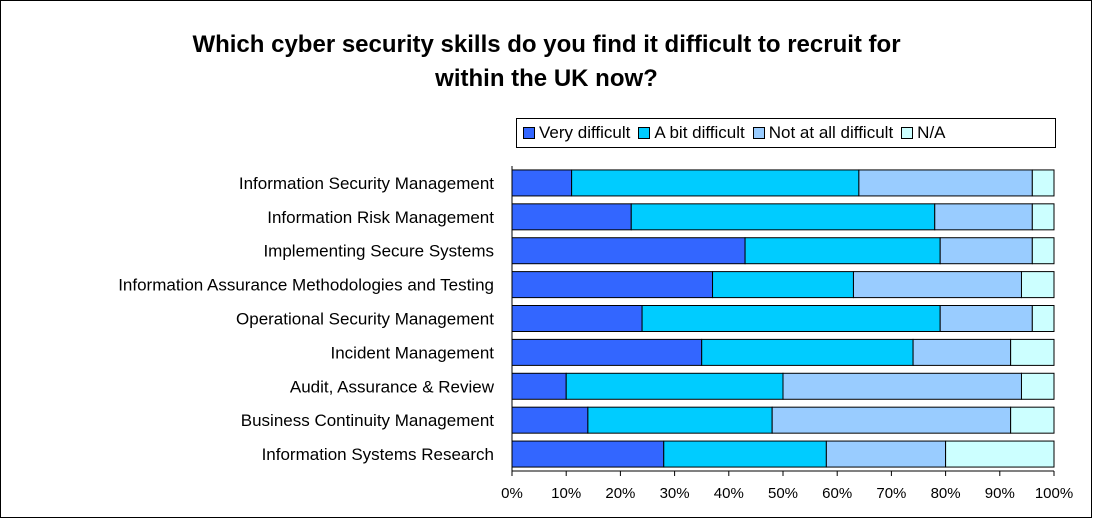 This screenshot has width=1093, height=519. What do you see at coordinates (783, 493) in the screenshot?
I see `x-tick-label-5: 50%` at bounding box center [783, 493].